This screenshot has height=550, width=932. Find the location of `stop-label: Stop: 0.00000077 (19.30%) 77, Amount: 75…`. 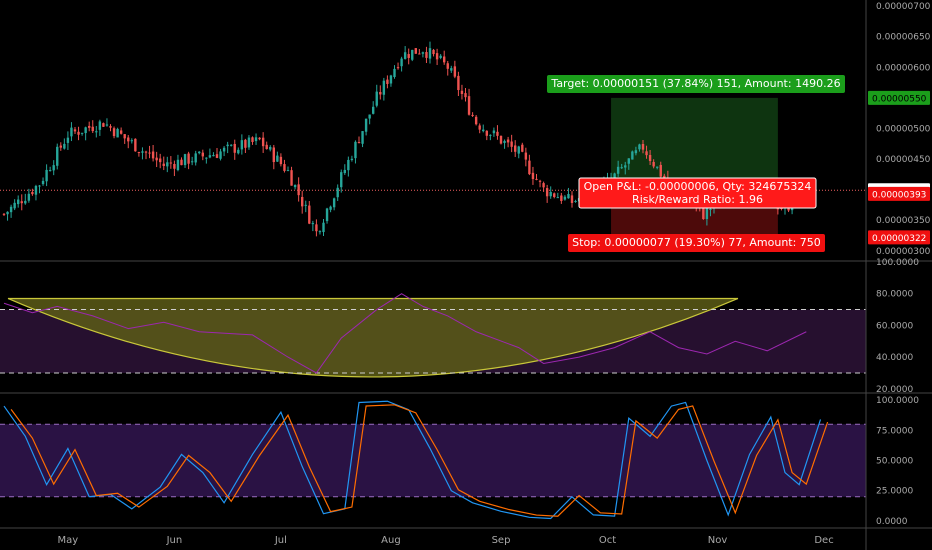

stop-label: Stop: 0.00000077 (19.30%) 77, Amount: 75… is located at coordinates (696, 243).